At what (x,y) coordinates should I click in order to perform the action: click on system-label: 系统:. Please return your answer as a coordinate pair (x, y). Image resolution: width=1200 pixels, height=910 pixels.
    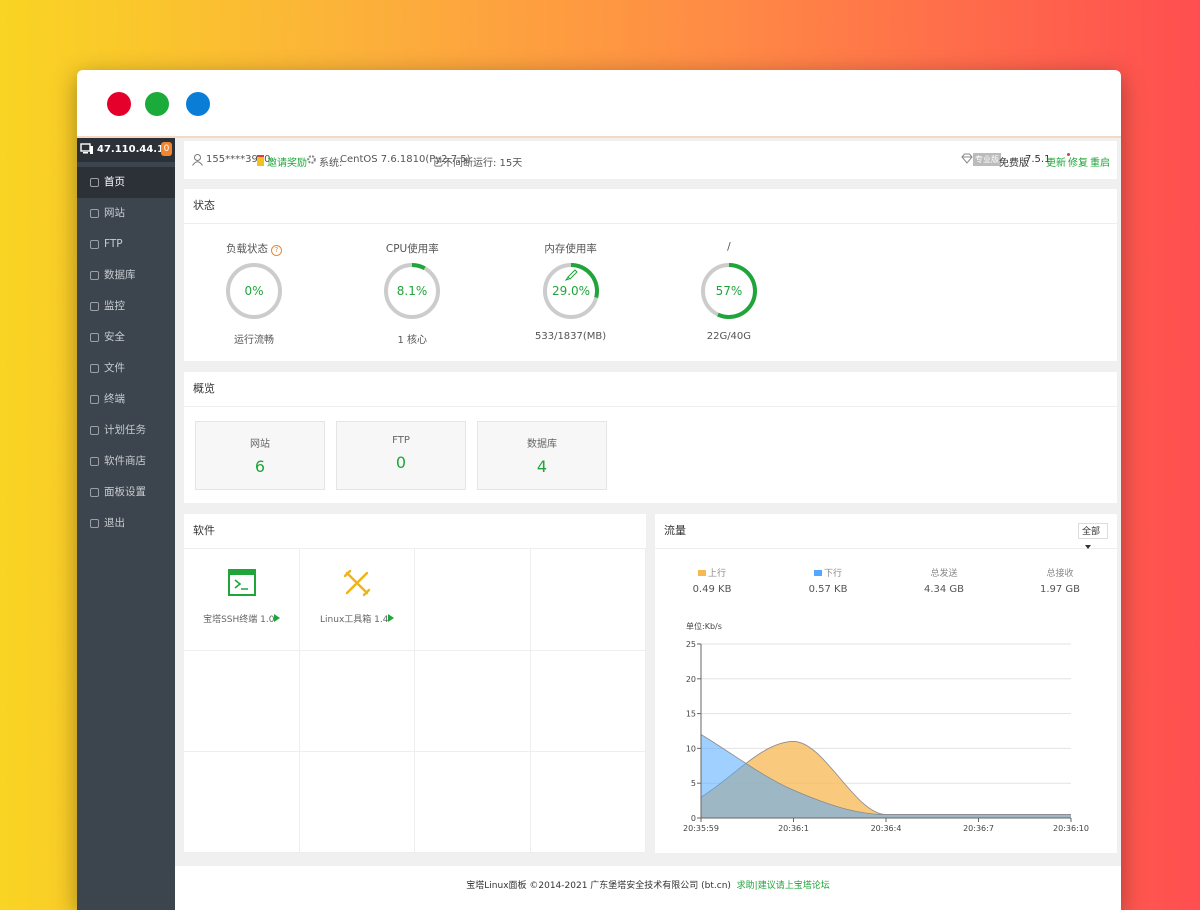
    Looking at the image, I should click on (331, 163).